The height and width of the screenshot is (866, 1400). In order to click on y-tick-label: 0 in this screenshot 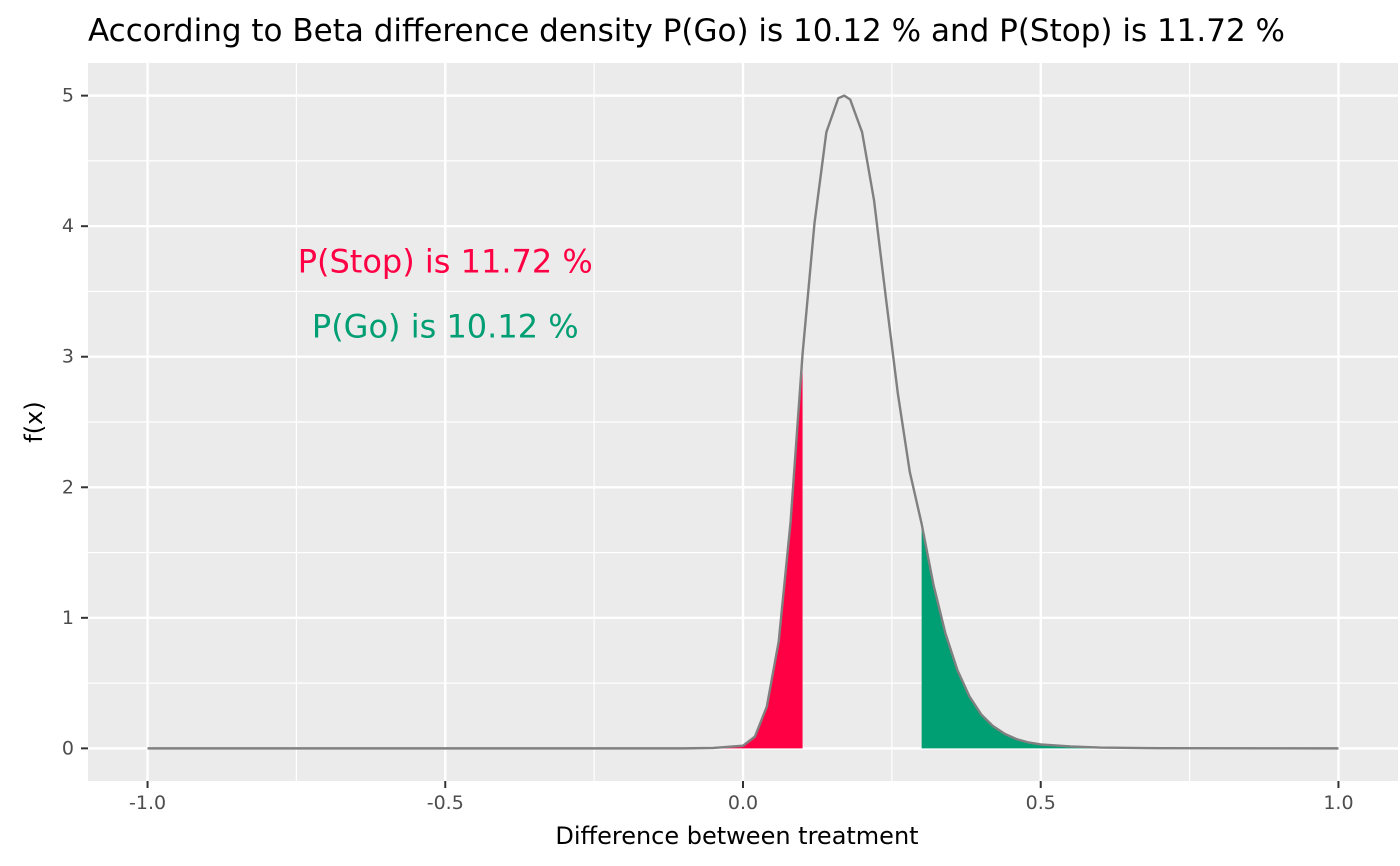, I will do `click(68, 748)`.